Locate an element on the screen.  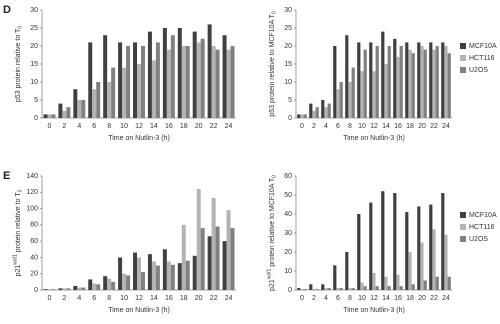
y-axis-label: p21waf1 protein relative to MCF10A T0 is located at coordinates (272, 233).